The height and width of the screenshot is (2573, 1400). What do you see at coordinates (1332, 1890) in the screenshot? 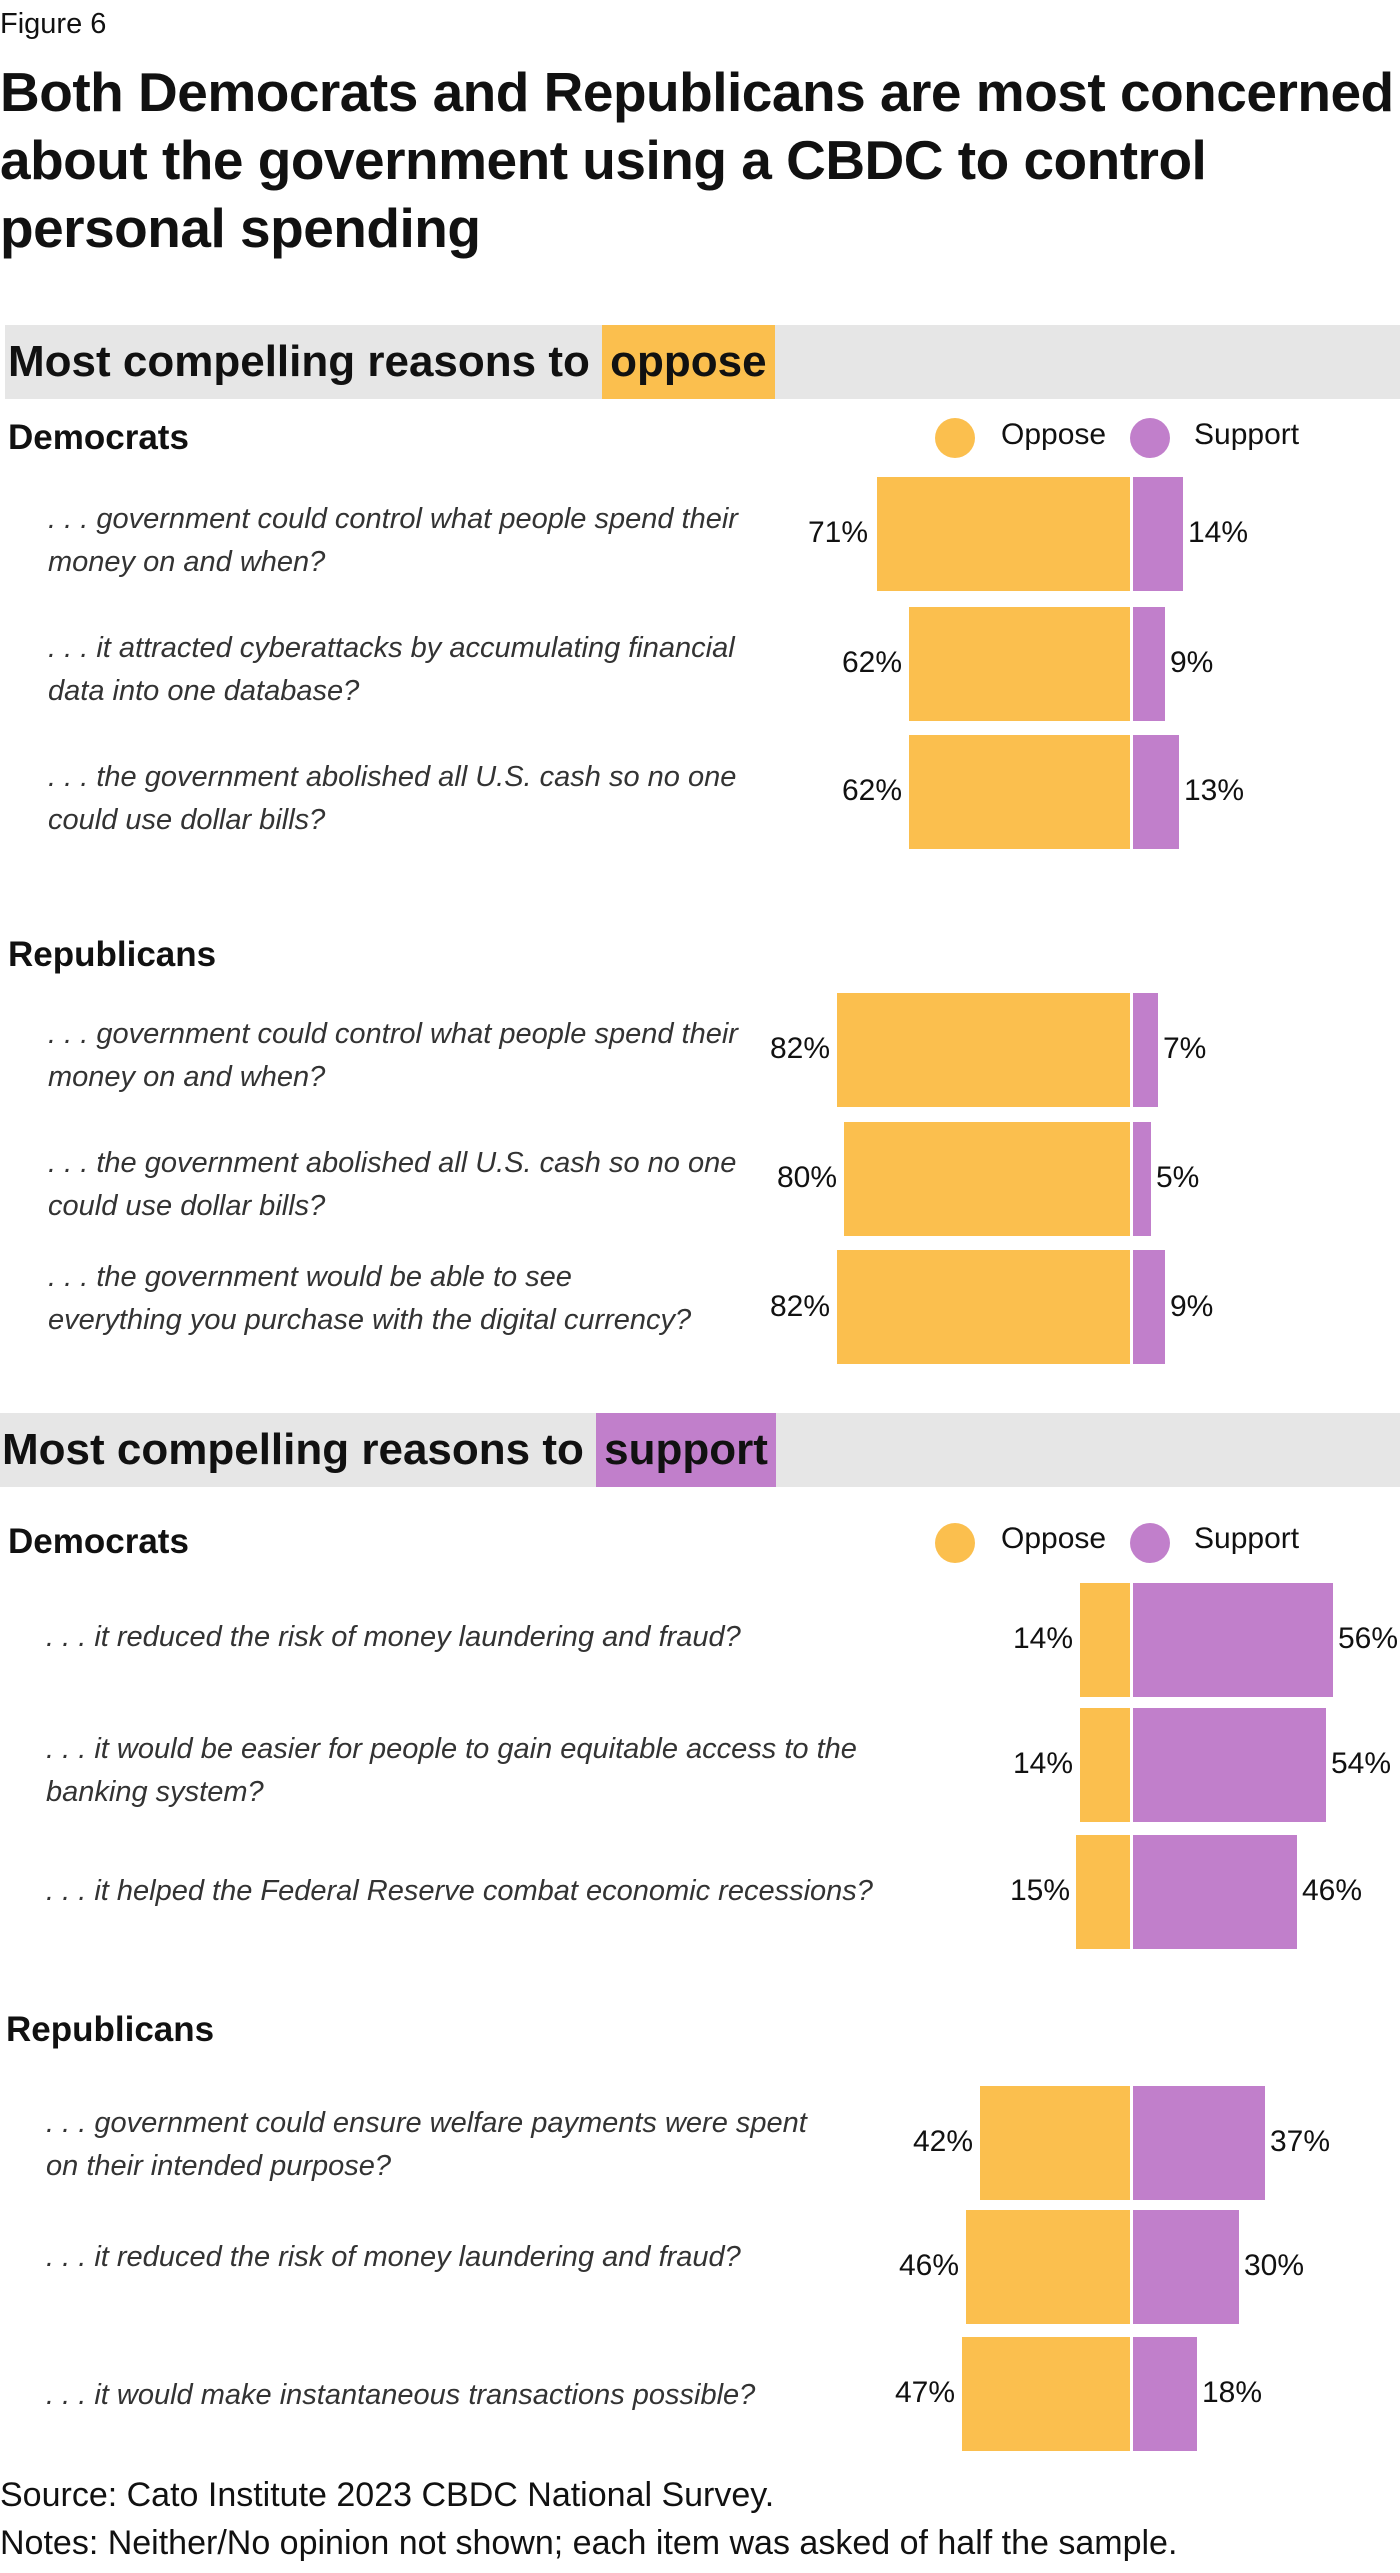
I see `support-value: 46%` at bounding box center [1332, 1890].